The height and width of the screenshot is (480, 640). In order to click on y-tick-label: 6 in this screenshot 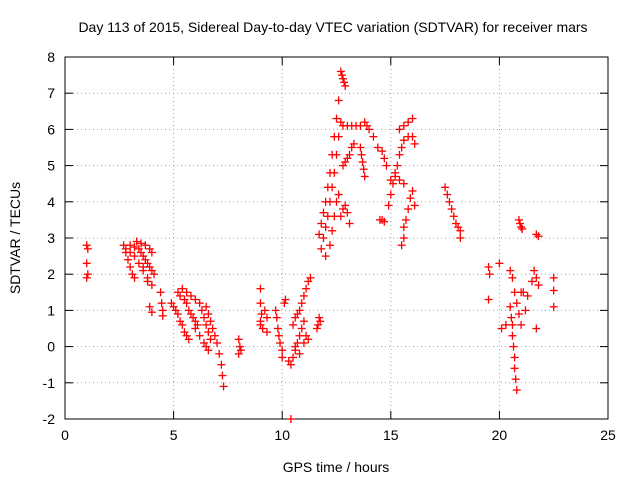, I will do `click(51, 129)`.